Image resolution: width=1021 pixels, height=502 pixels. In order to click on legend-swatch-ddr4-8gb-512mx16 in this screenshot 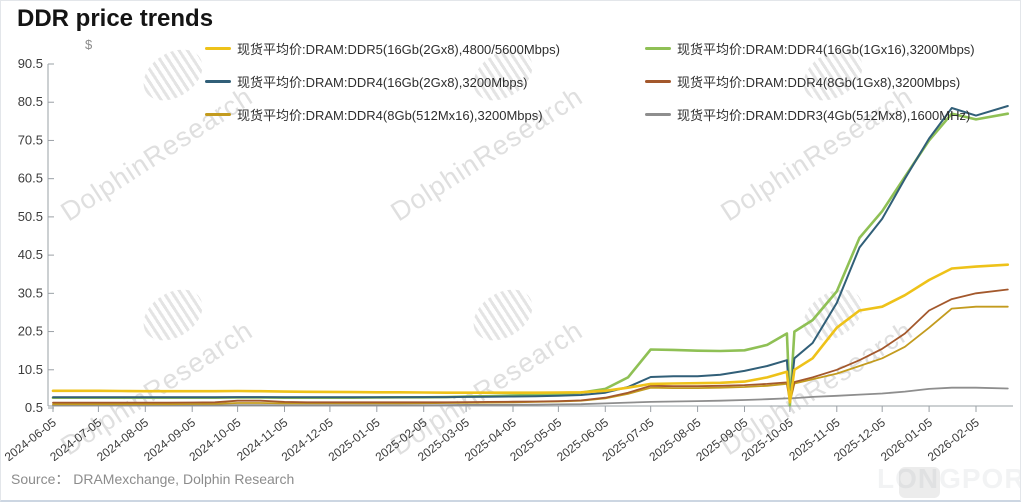, I will do `click(218, 114)`.